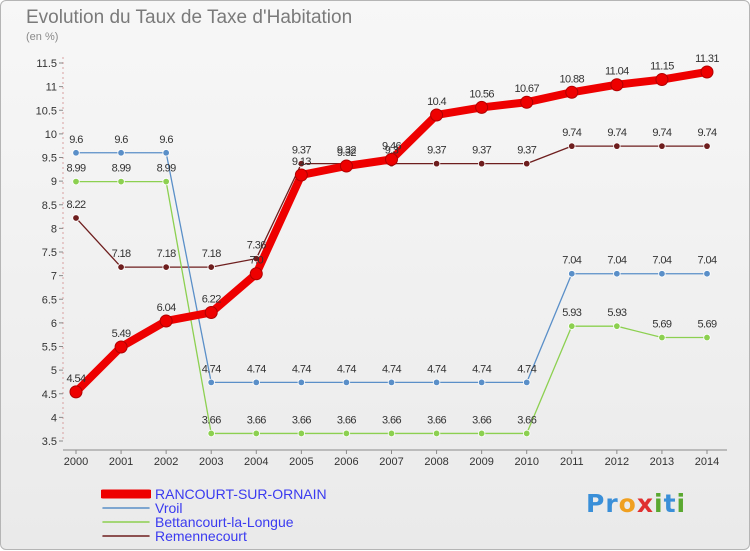 This screenshot has width=750, height=551. What do you see at coordinates (241, 494) in the screenshot?
I see `legend-label: RANCOURT-SUR-ORNAIN` at bounding box center [241, 494].